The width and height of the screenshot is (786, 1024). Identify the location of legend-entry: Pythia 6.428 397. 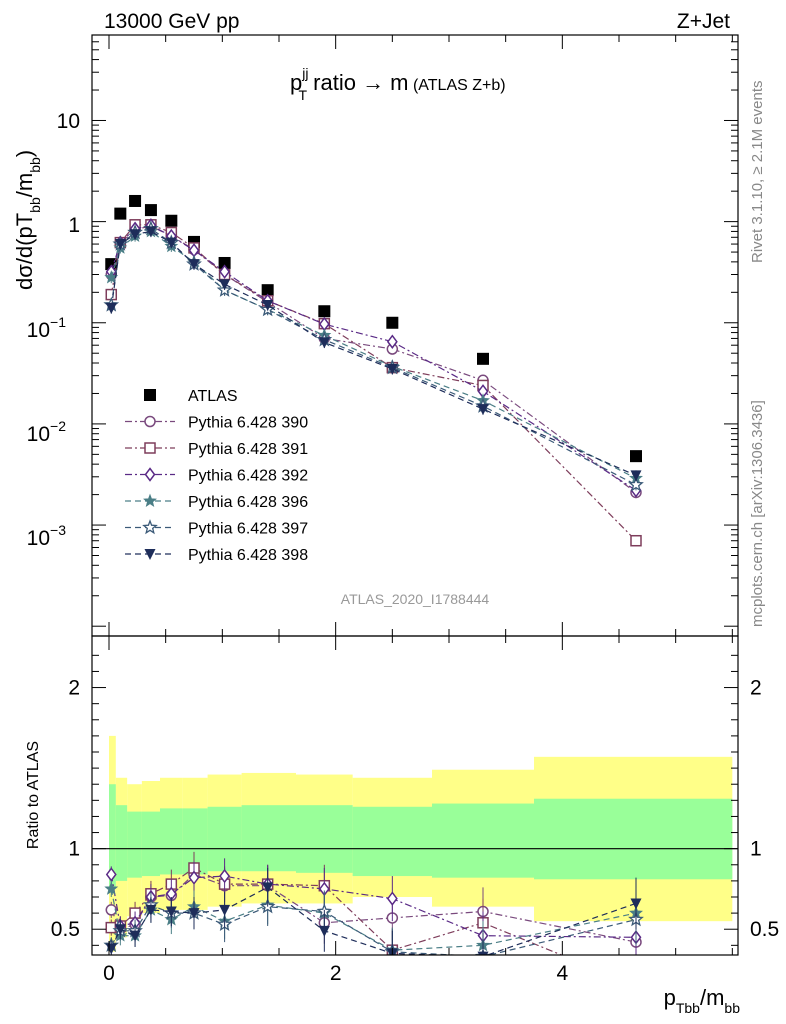
(216, 528).